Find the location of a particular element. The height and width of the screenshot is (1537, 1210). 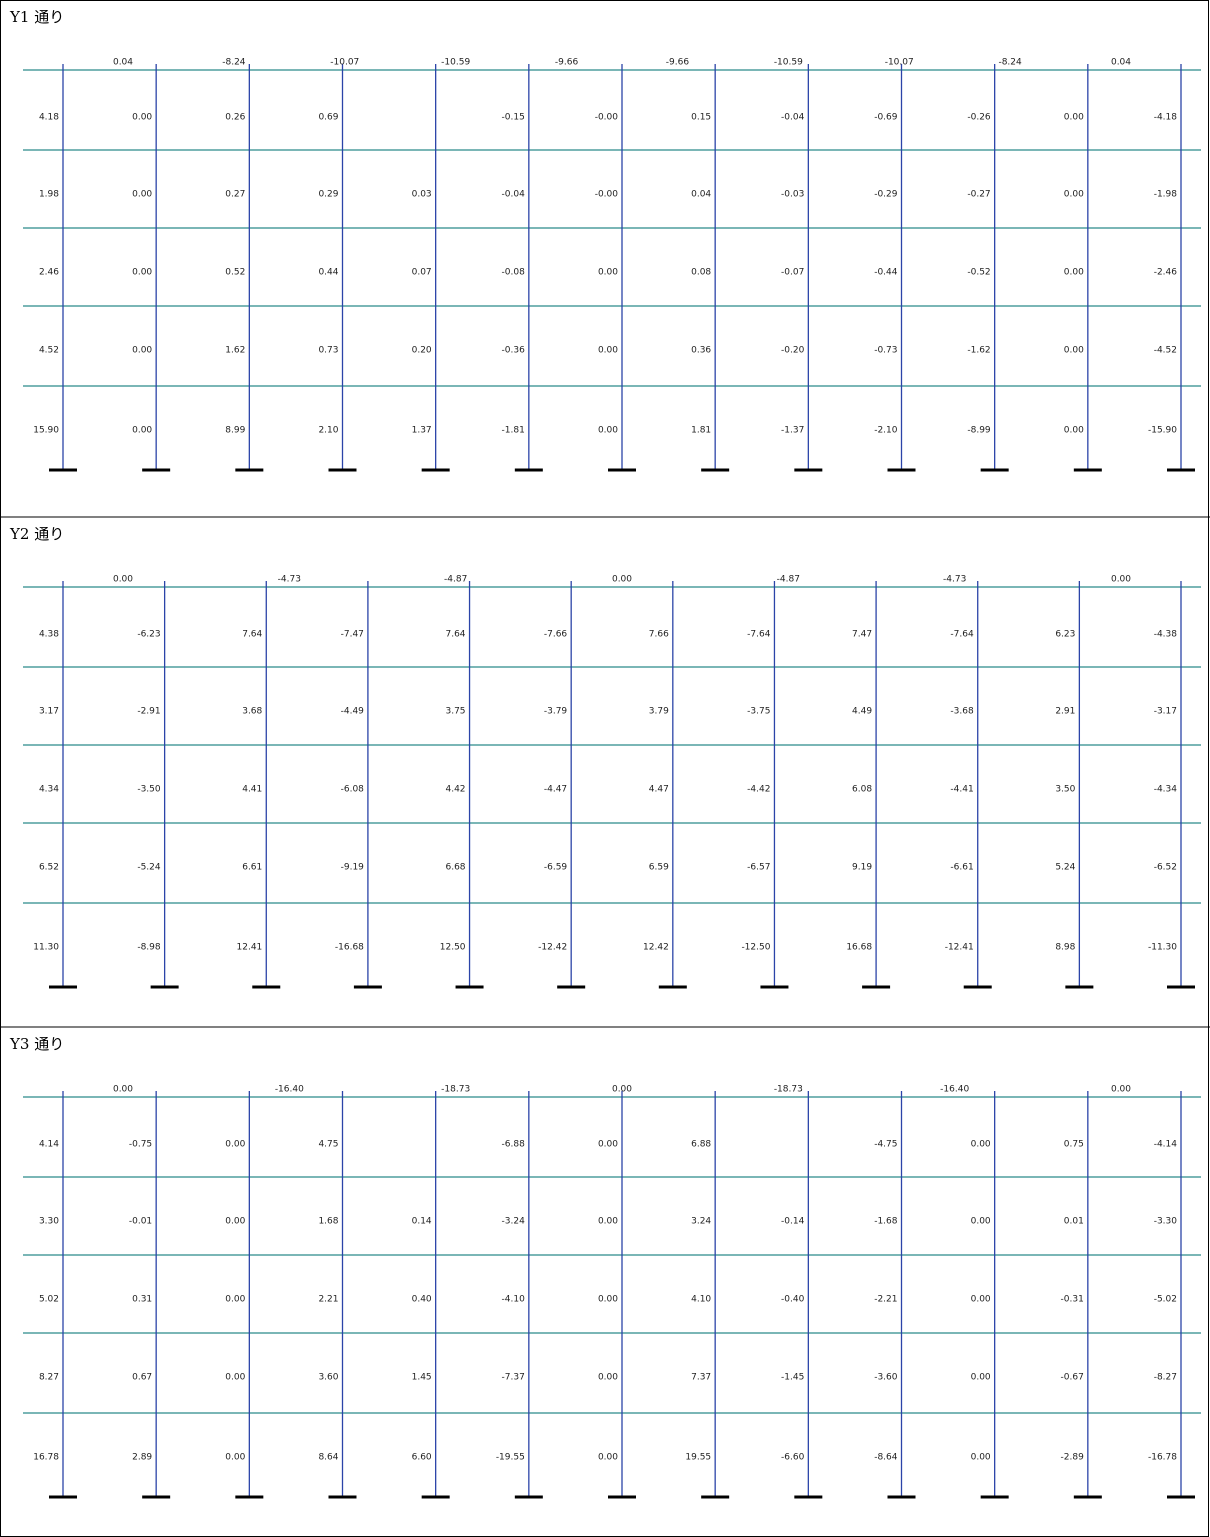

column-shear: -6.60 is located at coordinates (793, 1458).